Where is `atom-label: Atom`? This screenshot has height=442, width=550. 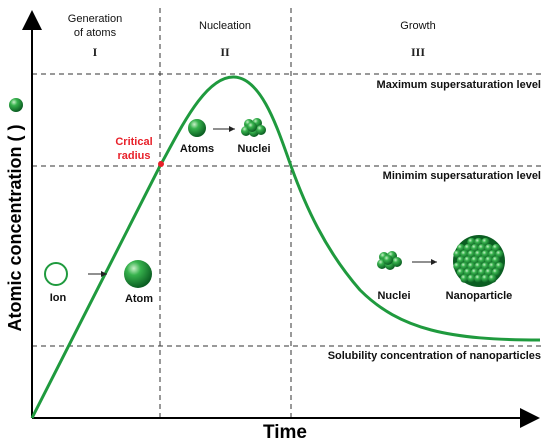
atom-label: Atom is located at coordinates (139, 299).